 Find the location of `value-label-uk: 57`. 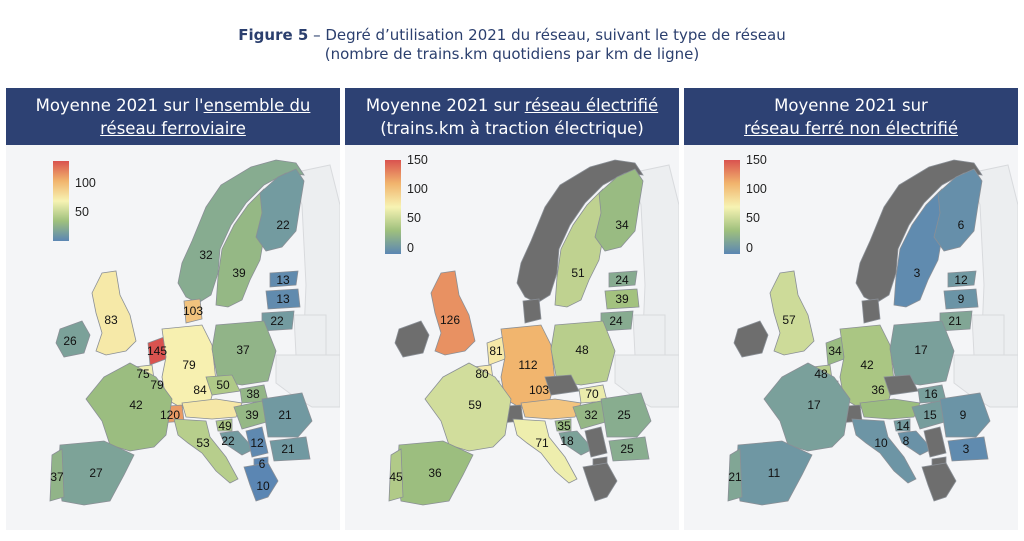

value-label-uk: 57 is located at coordinates (789, 320).